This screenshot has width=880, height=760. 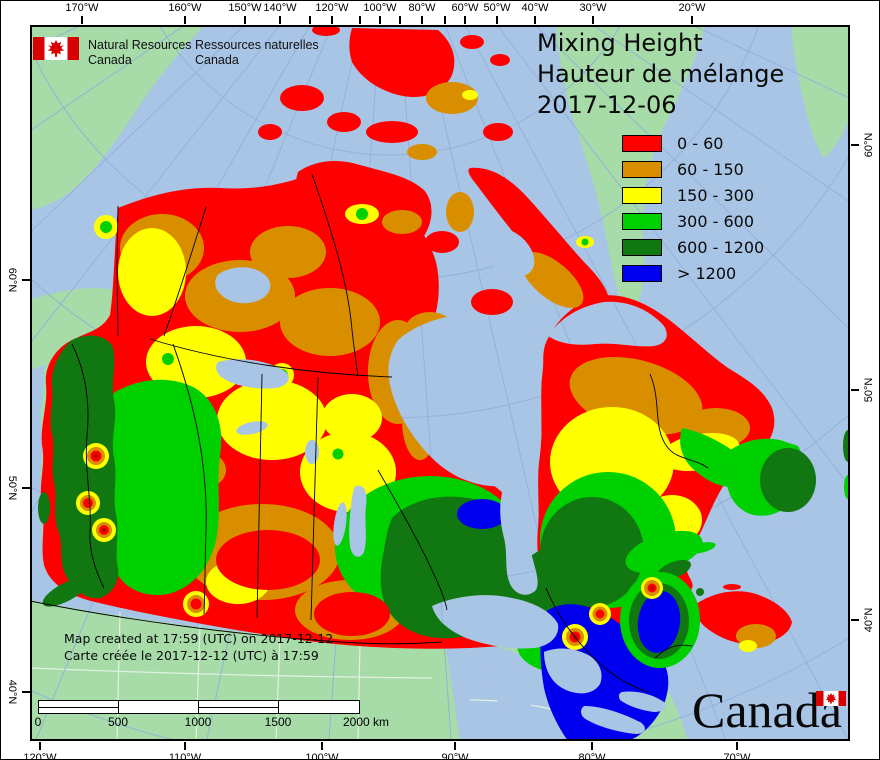 I want to click on legend-label: > 1200, so click(x=707, y=273).